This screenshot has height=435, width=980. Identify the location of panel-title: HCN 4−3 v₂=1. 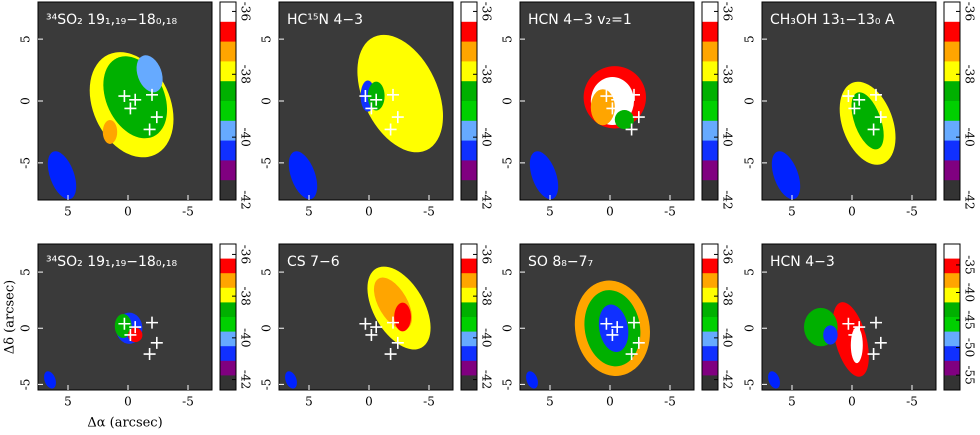
(580, 20).